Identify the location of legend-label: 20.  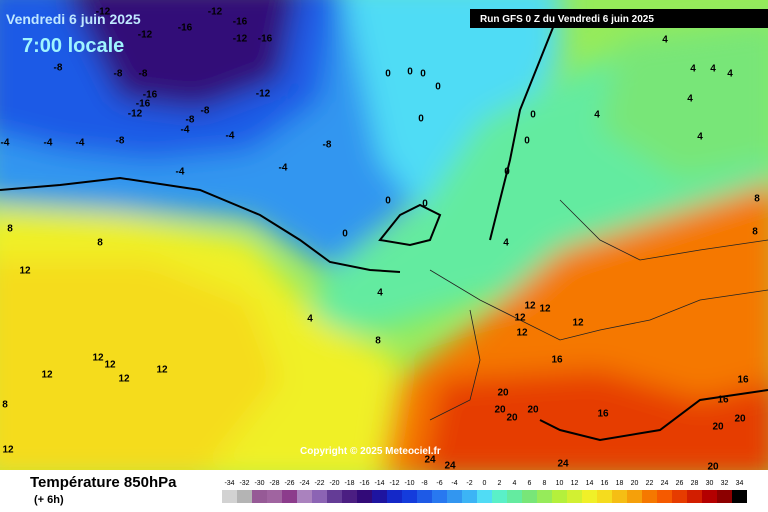
(635, 483).